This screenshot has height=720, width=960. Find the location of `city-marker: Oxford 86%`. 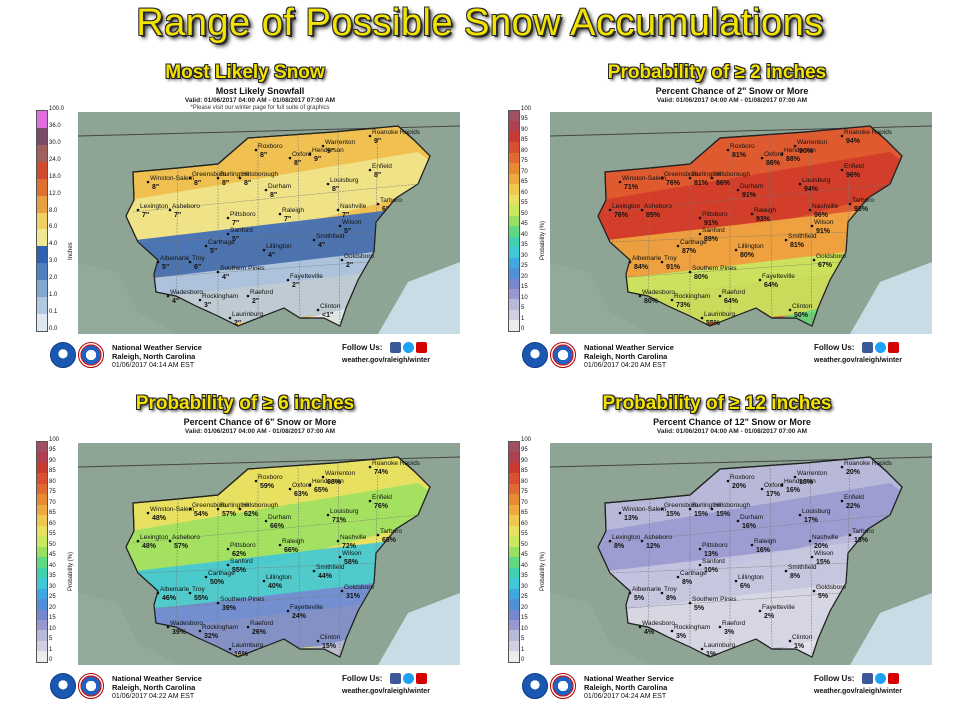

city-marker: Oxford 86% is located at coordinates (772, 159).